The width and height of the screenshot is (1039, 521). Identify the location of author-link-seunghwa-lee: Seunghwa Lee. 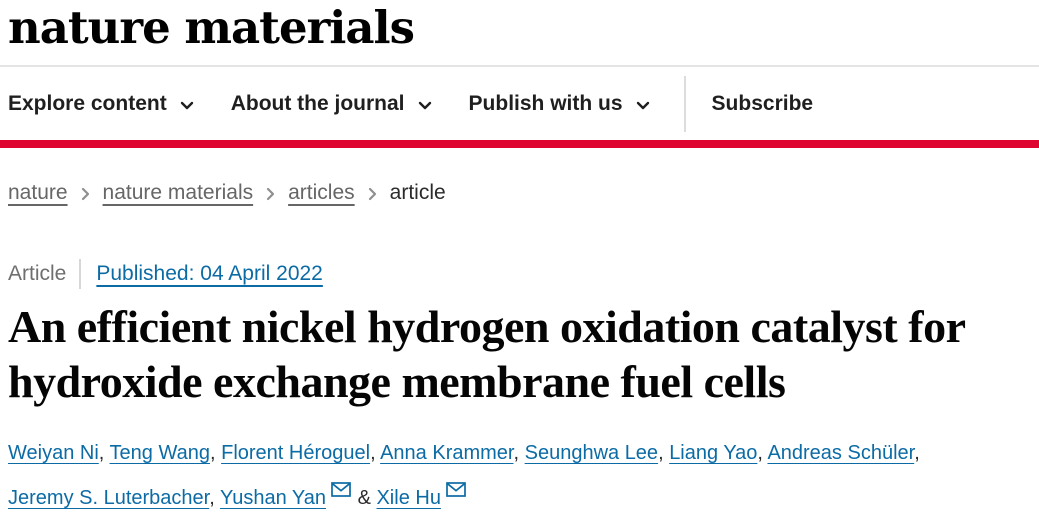
(591, 453).